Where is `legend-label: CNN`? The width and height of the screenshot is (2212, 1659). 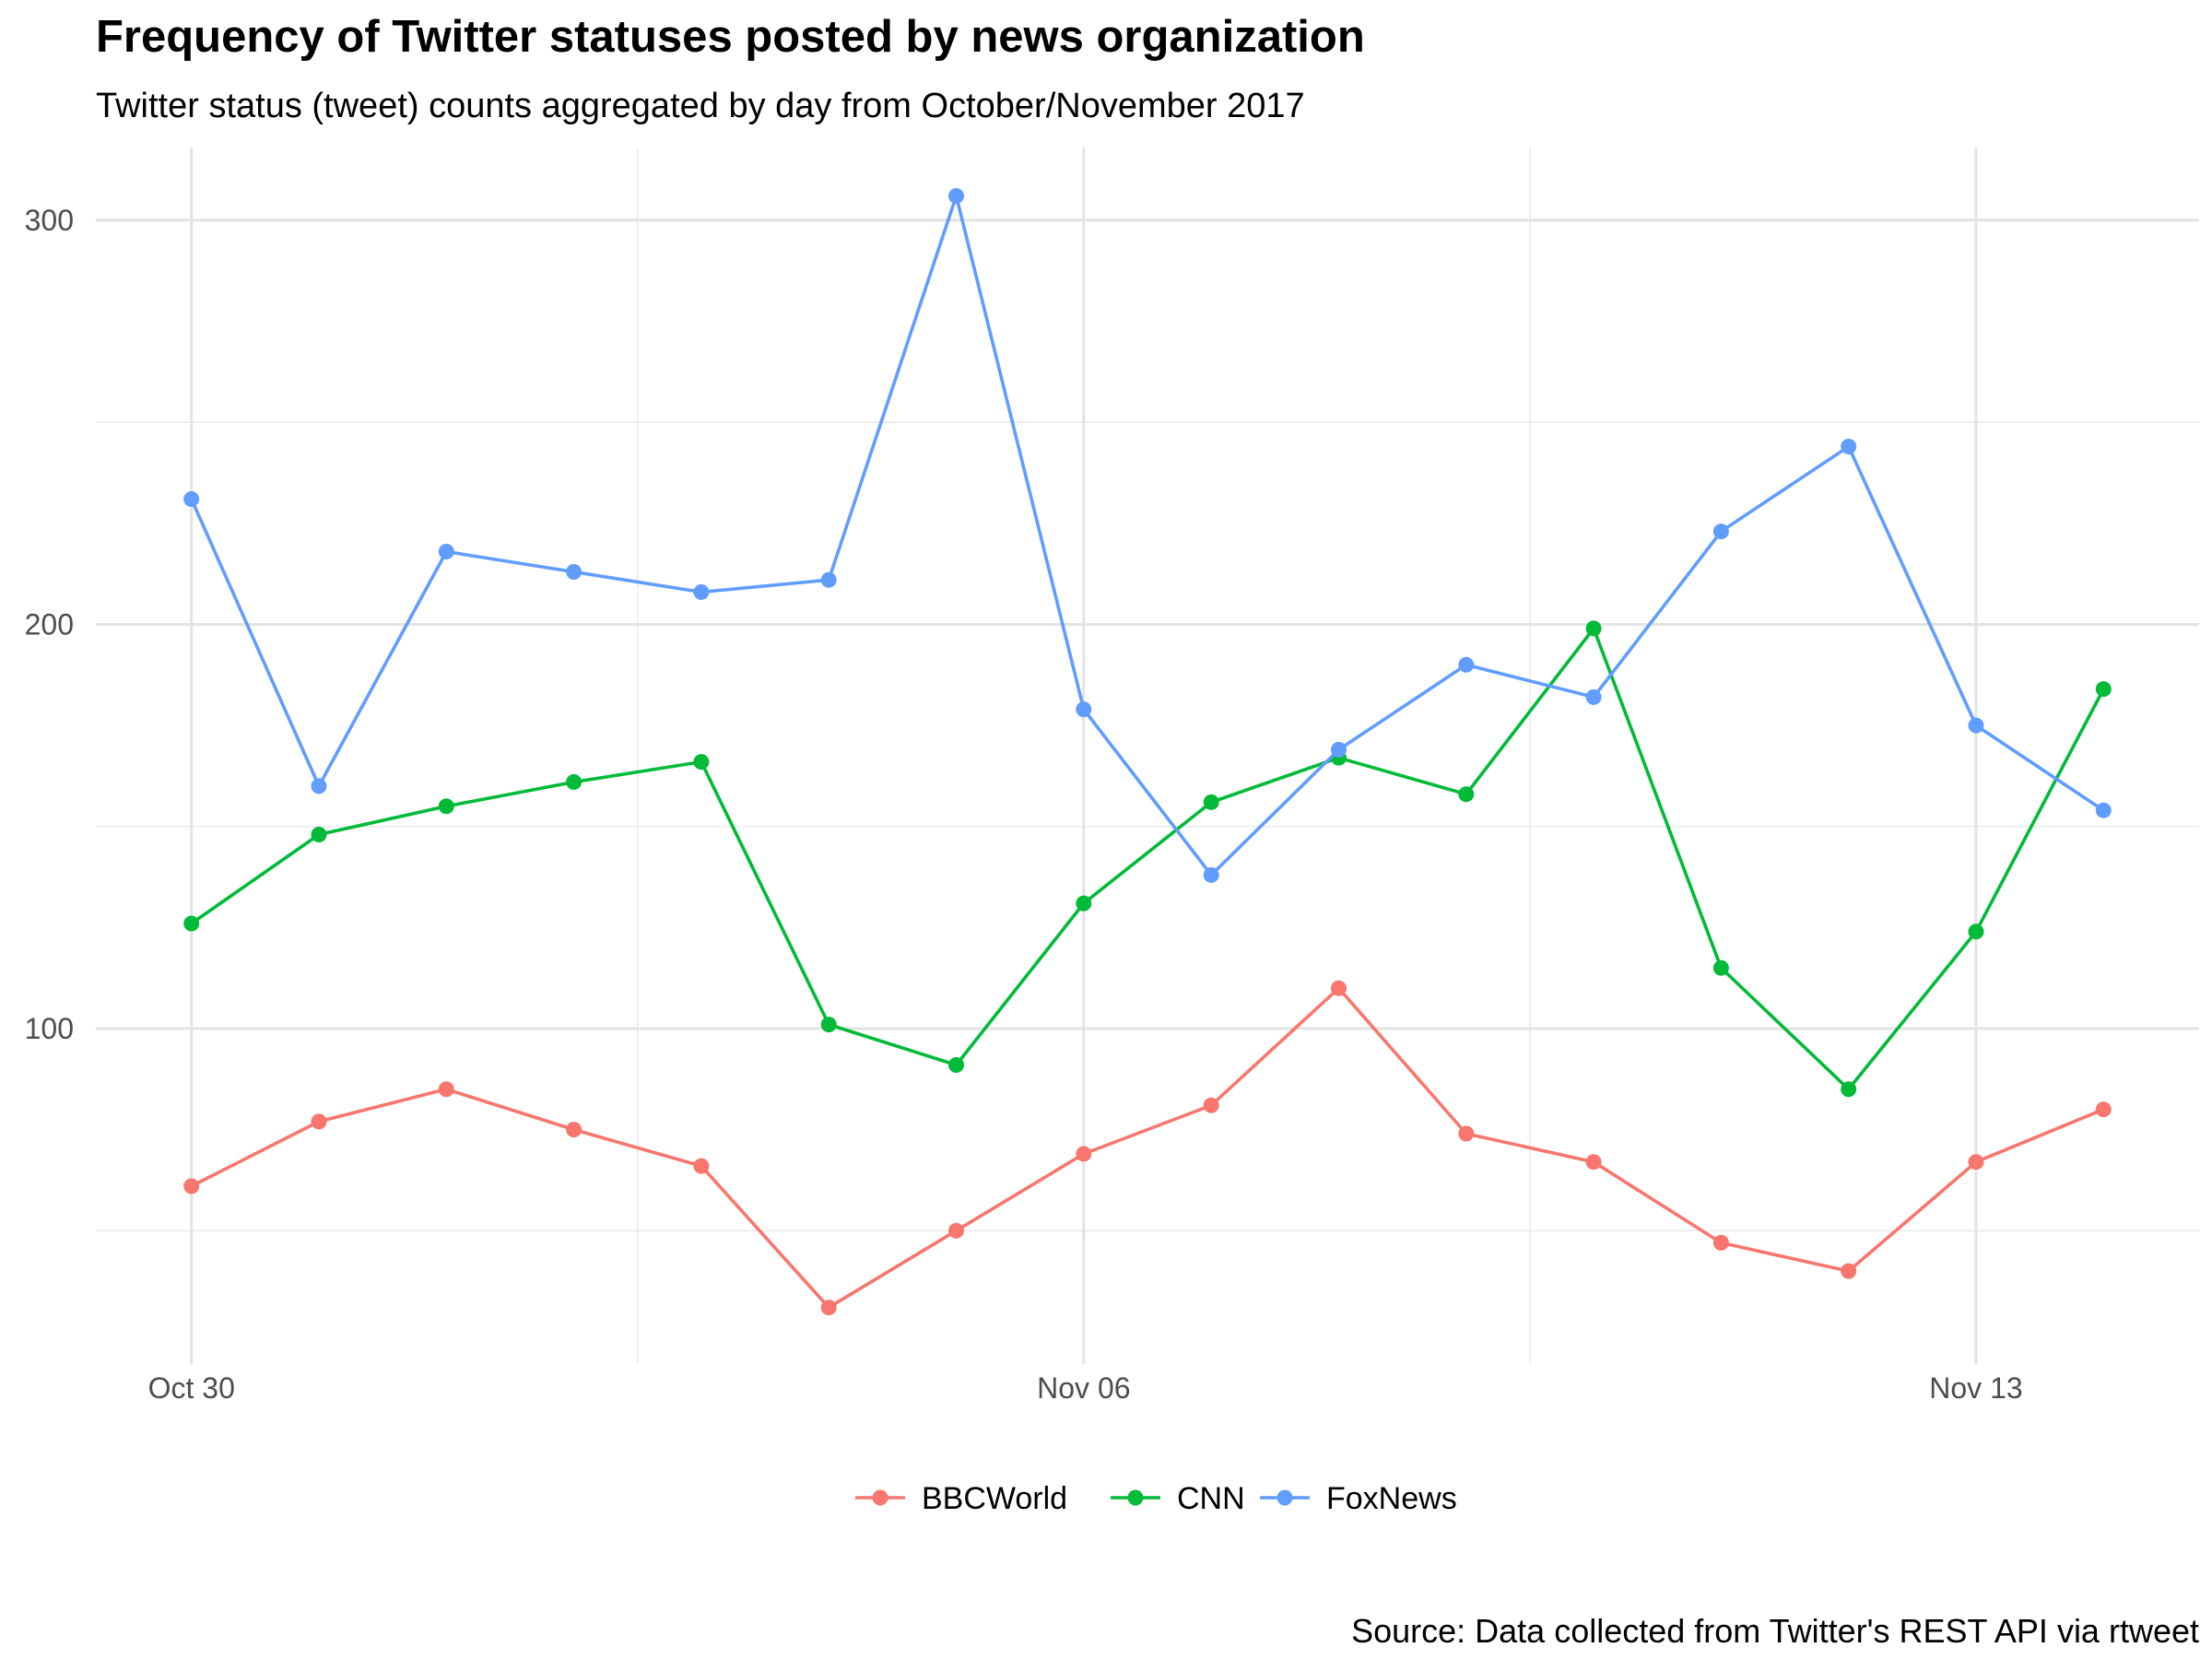
legend-label: CNN is located at coordinates (1211, 1498).